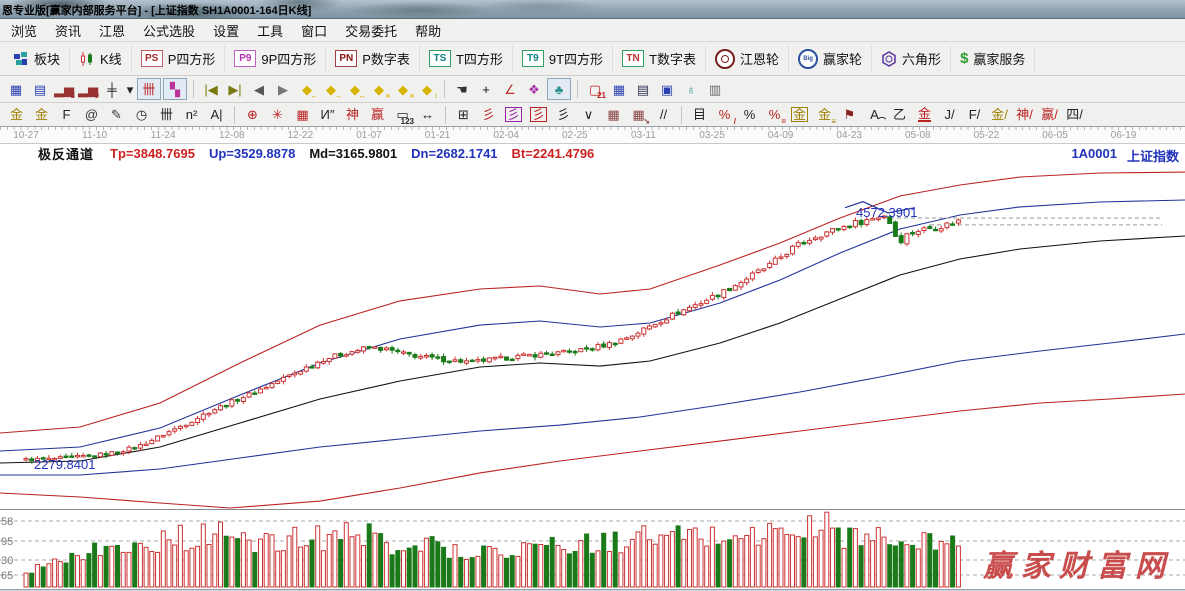 Image resolution: width=1185 pixels, height=591 pixels. I want to click on angle-a-icon: A|, so click(216, 114).